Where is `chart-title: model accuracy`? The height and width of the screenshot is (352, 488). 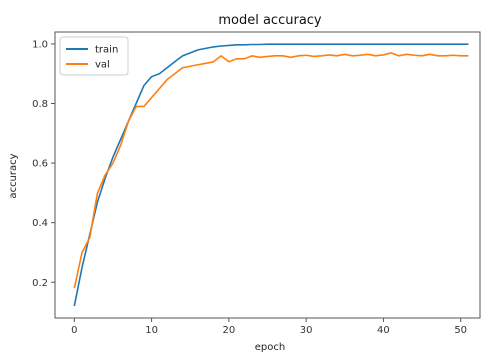
chart-title: model accuracy is located at coordinates (270, 20).